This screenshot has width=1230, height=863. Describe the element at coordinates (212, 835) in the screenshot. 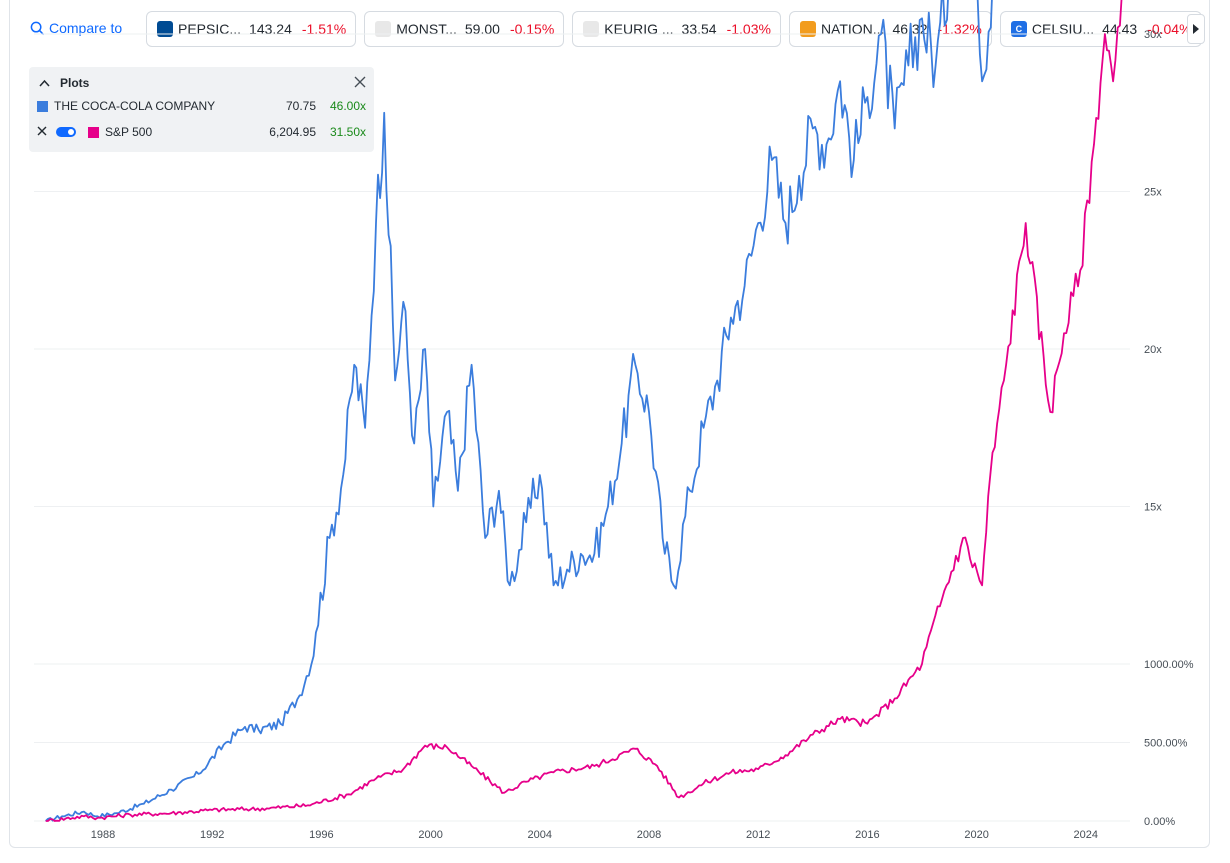

I see `x-tick-label: 1992` at that location.